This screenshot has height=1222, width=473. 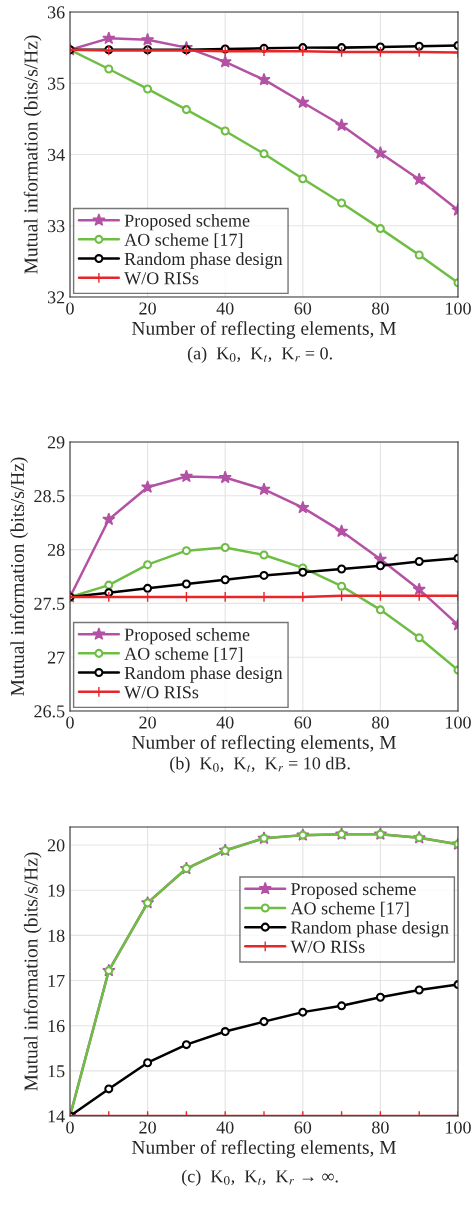 I want to click on y-tick-label: 16, so click(x=56, y=1026).